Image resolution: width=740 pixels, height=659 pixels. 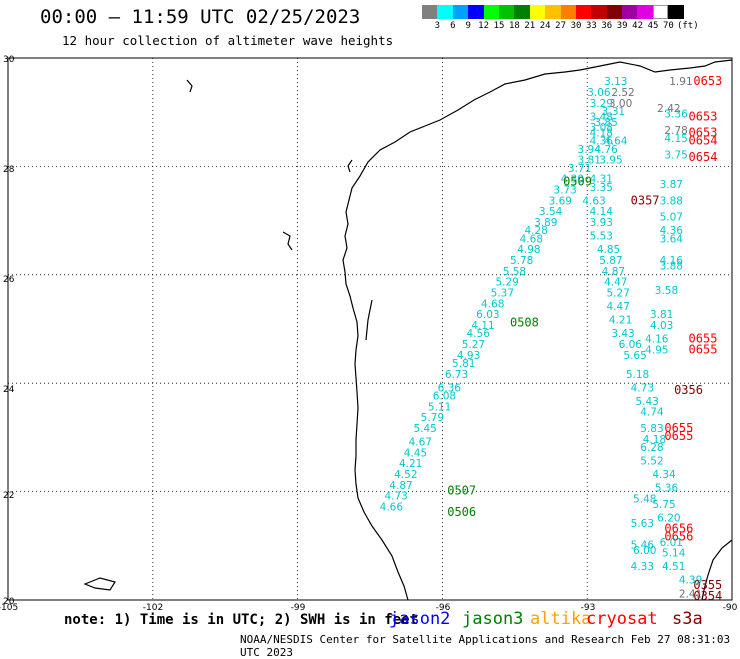 What do you see at coordinates (420, 619) in the screenshot?
I see `legend-jason2: jason2` at bounding box center [420, 619].